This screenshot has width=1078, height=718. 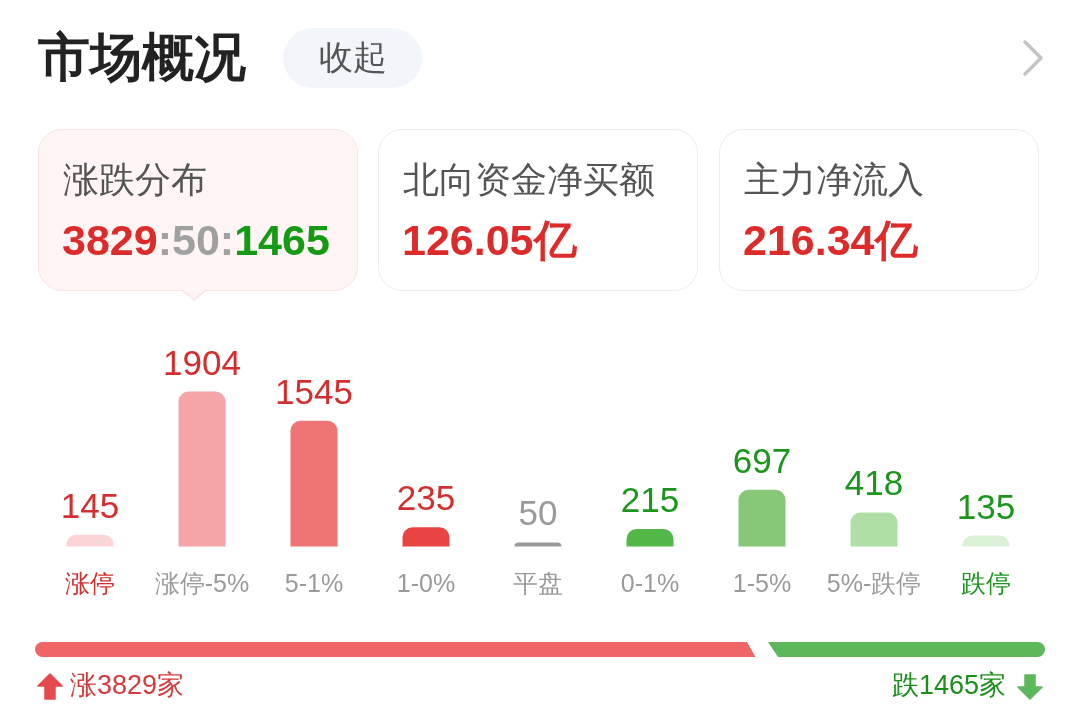 I want to click on data-label: 418, so click(x=874, y=483).